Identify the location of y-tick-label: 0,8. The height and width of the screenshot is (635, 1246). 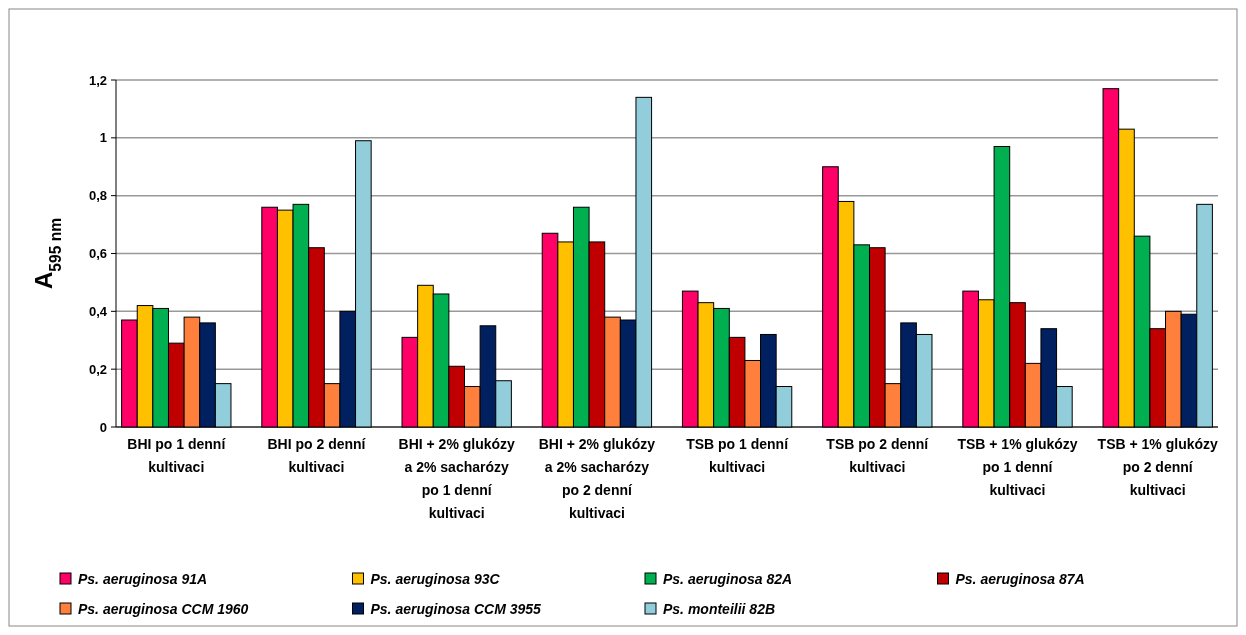
(97, 196).